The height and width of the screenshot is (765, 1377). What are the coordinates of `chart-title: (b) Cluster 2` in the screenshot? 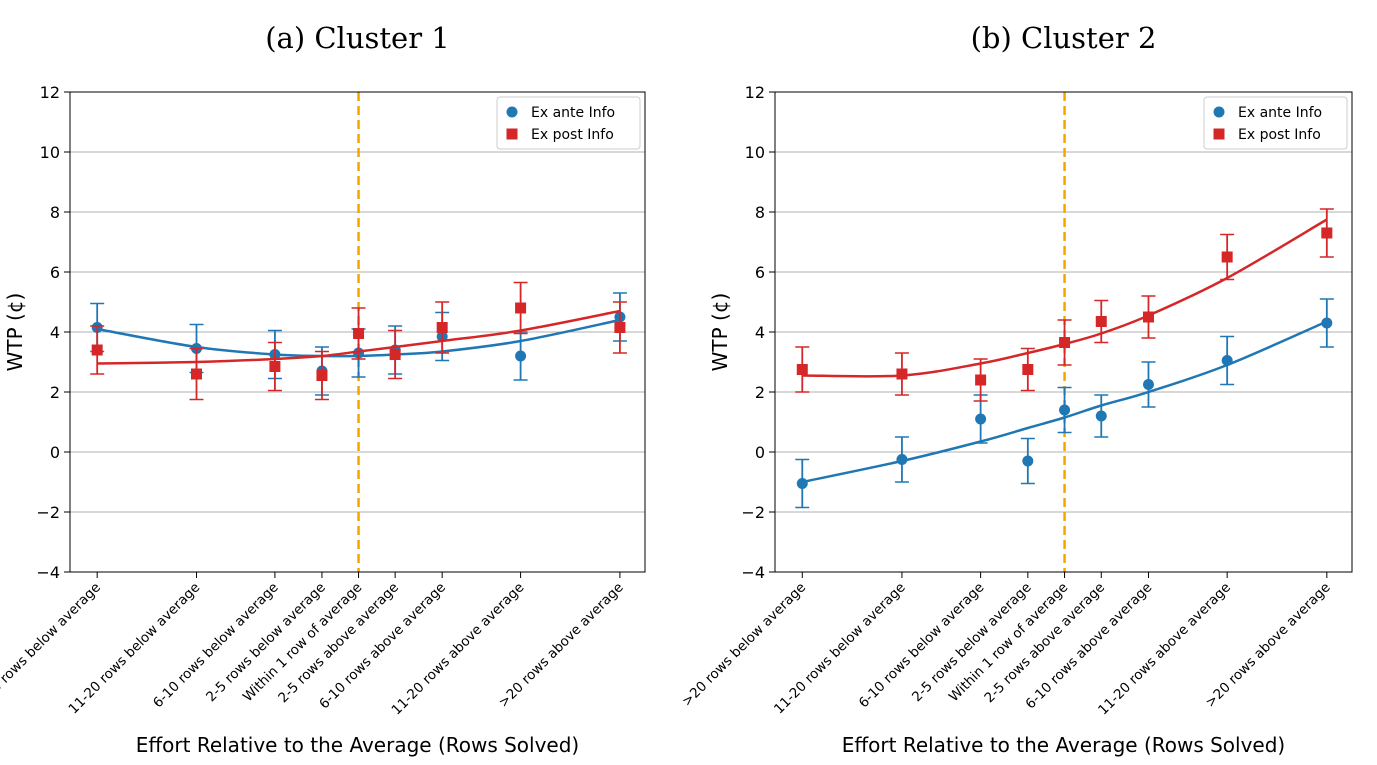 It's located at (1064, 38).